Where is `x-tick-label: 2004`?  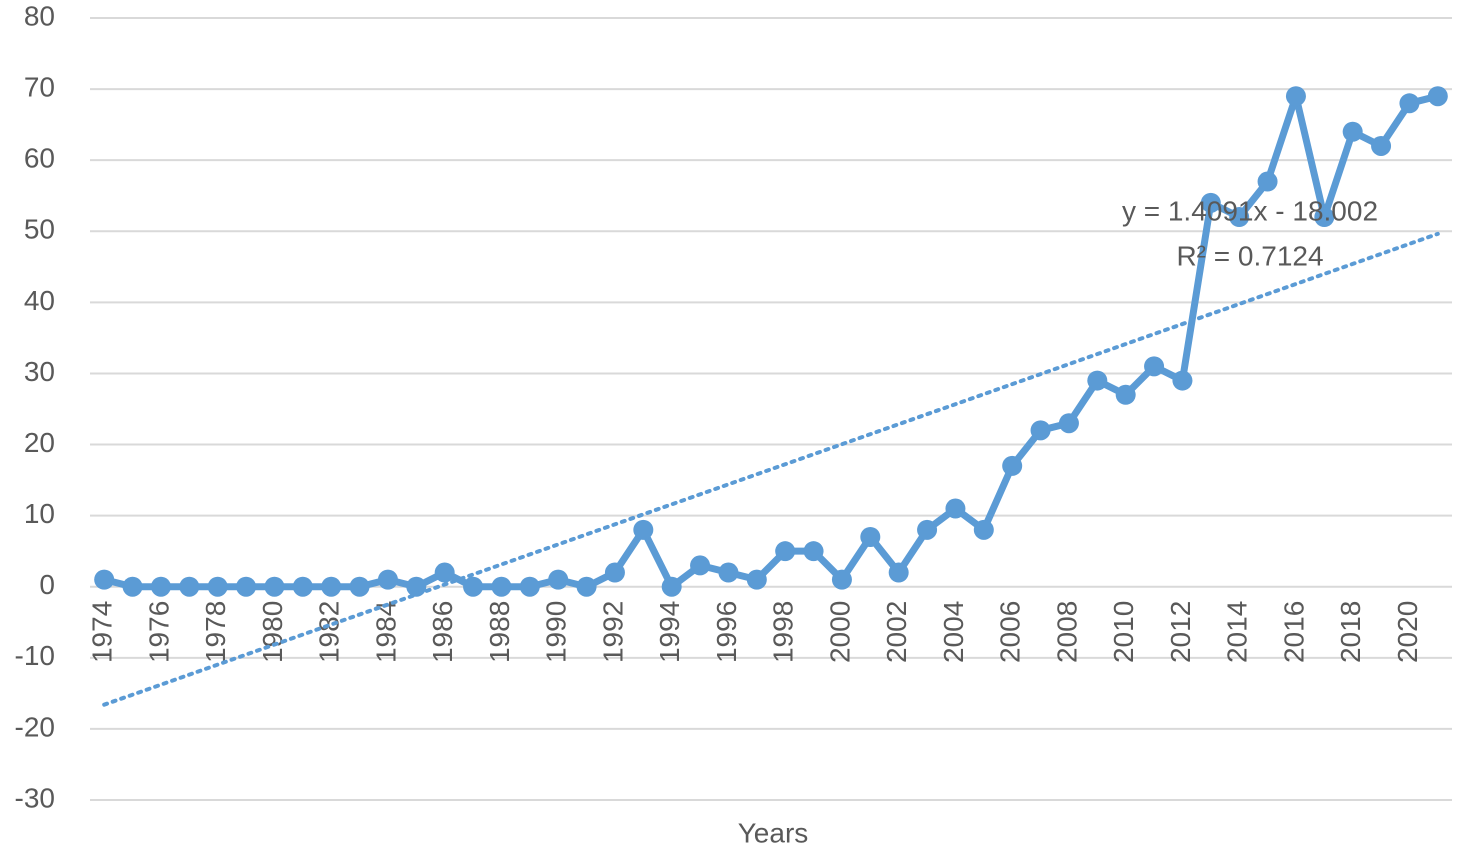
x-tick-label: 2004 is located at coordinates (953, 632).